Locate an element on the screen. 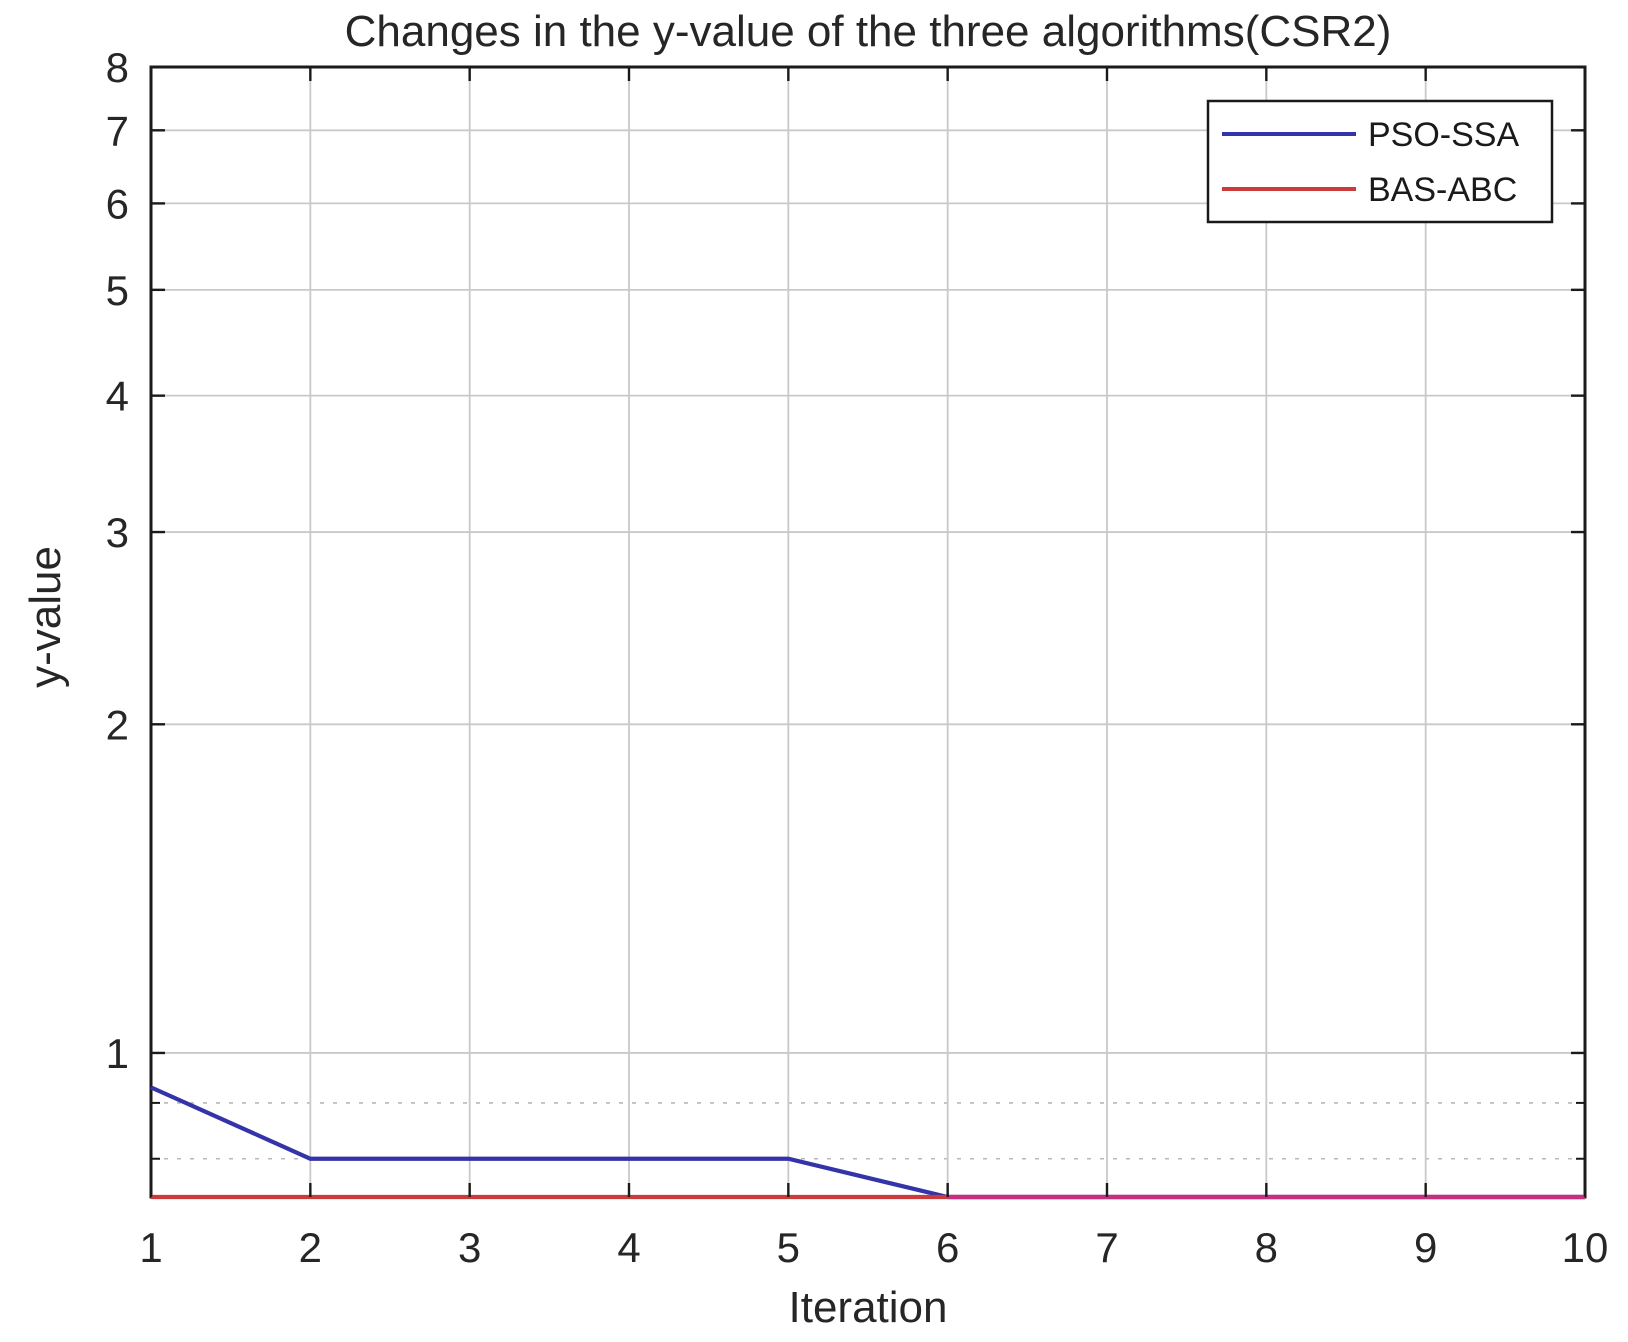  x-tick-label: 10 is located at coordinates (1585, 1247).